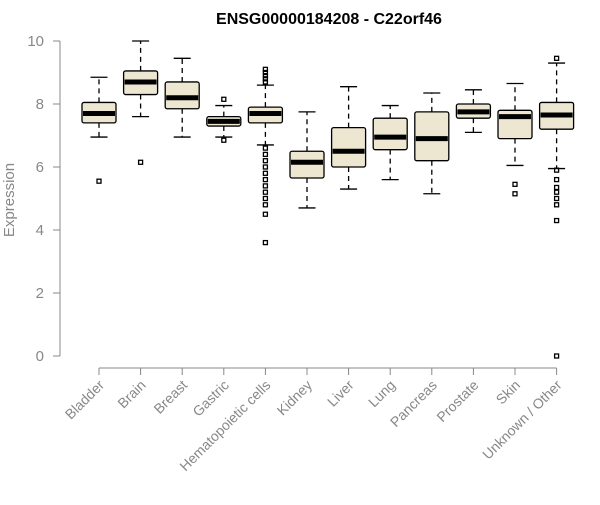 This screenshot has height=505, width=600. Describe the element at coordinates (508, 392) in the screenshot. I see `x-tick-label: Skin` at that location.